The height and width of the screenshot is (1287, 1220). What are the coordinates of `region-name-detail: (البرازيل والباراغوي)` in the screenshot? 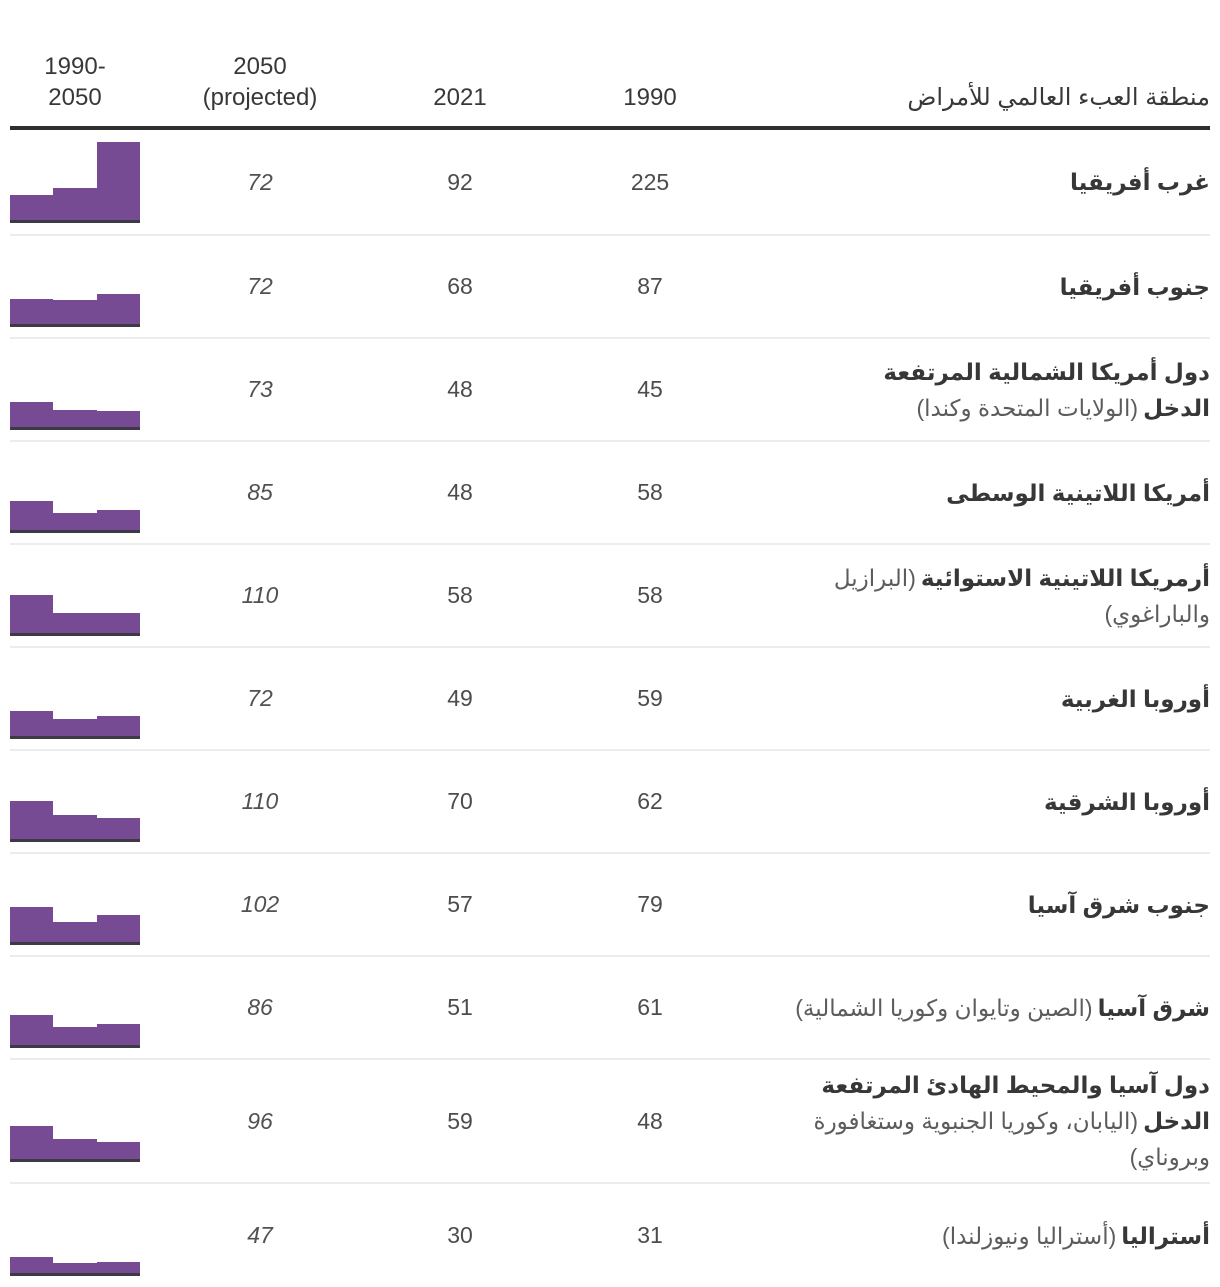 It's located at (1021, 595).